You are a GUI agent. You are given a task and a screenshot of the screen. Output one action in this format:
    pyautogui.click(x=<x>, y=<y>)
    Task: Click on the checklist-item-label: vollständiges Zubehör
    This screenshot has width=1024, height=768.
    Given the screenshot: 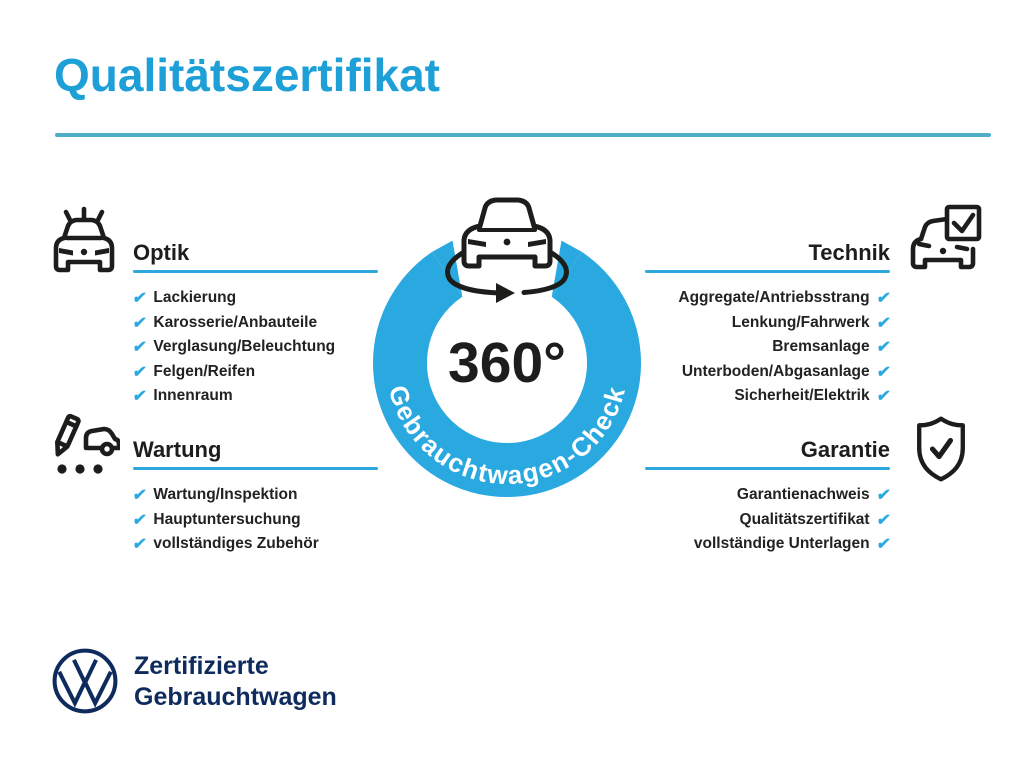 What is the action you would take?
    pyautogui.click(x=236, y=544)
    